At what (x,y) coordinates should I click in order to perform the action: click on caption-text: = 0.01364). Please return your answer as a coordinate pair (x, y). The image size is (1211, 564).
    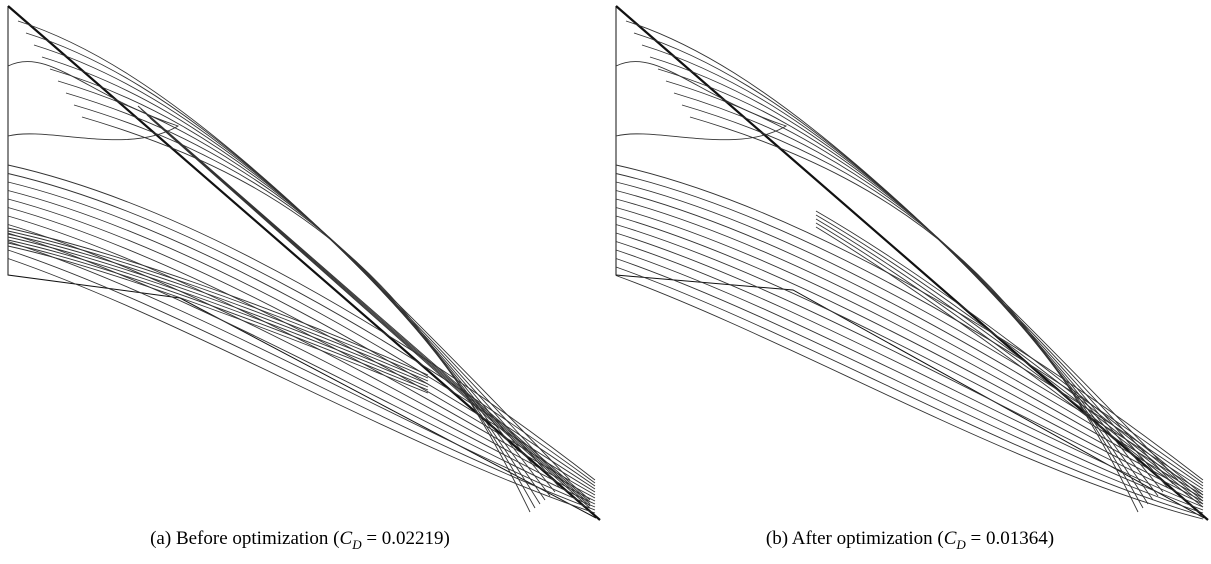
    Looking at the image, I should click on (1010, 538).